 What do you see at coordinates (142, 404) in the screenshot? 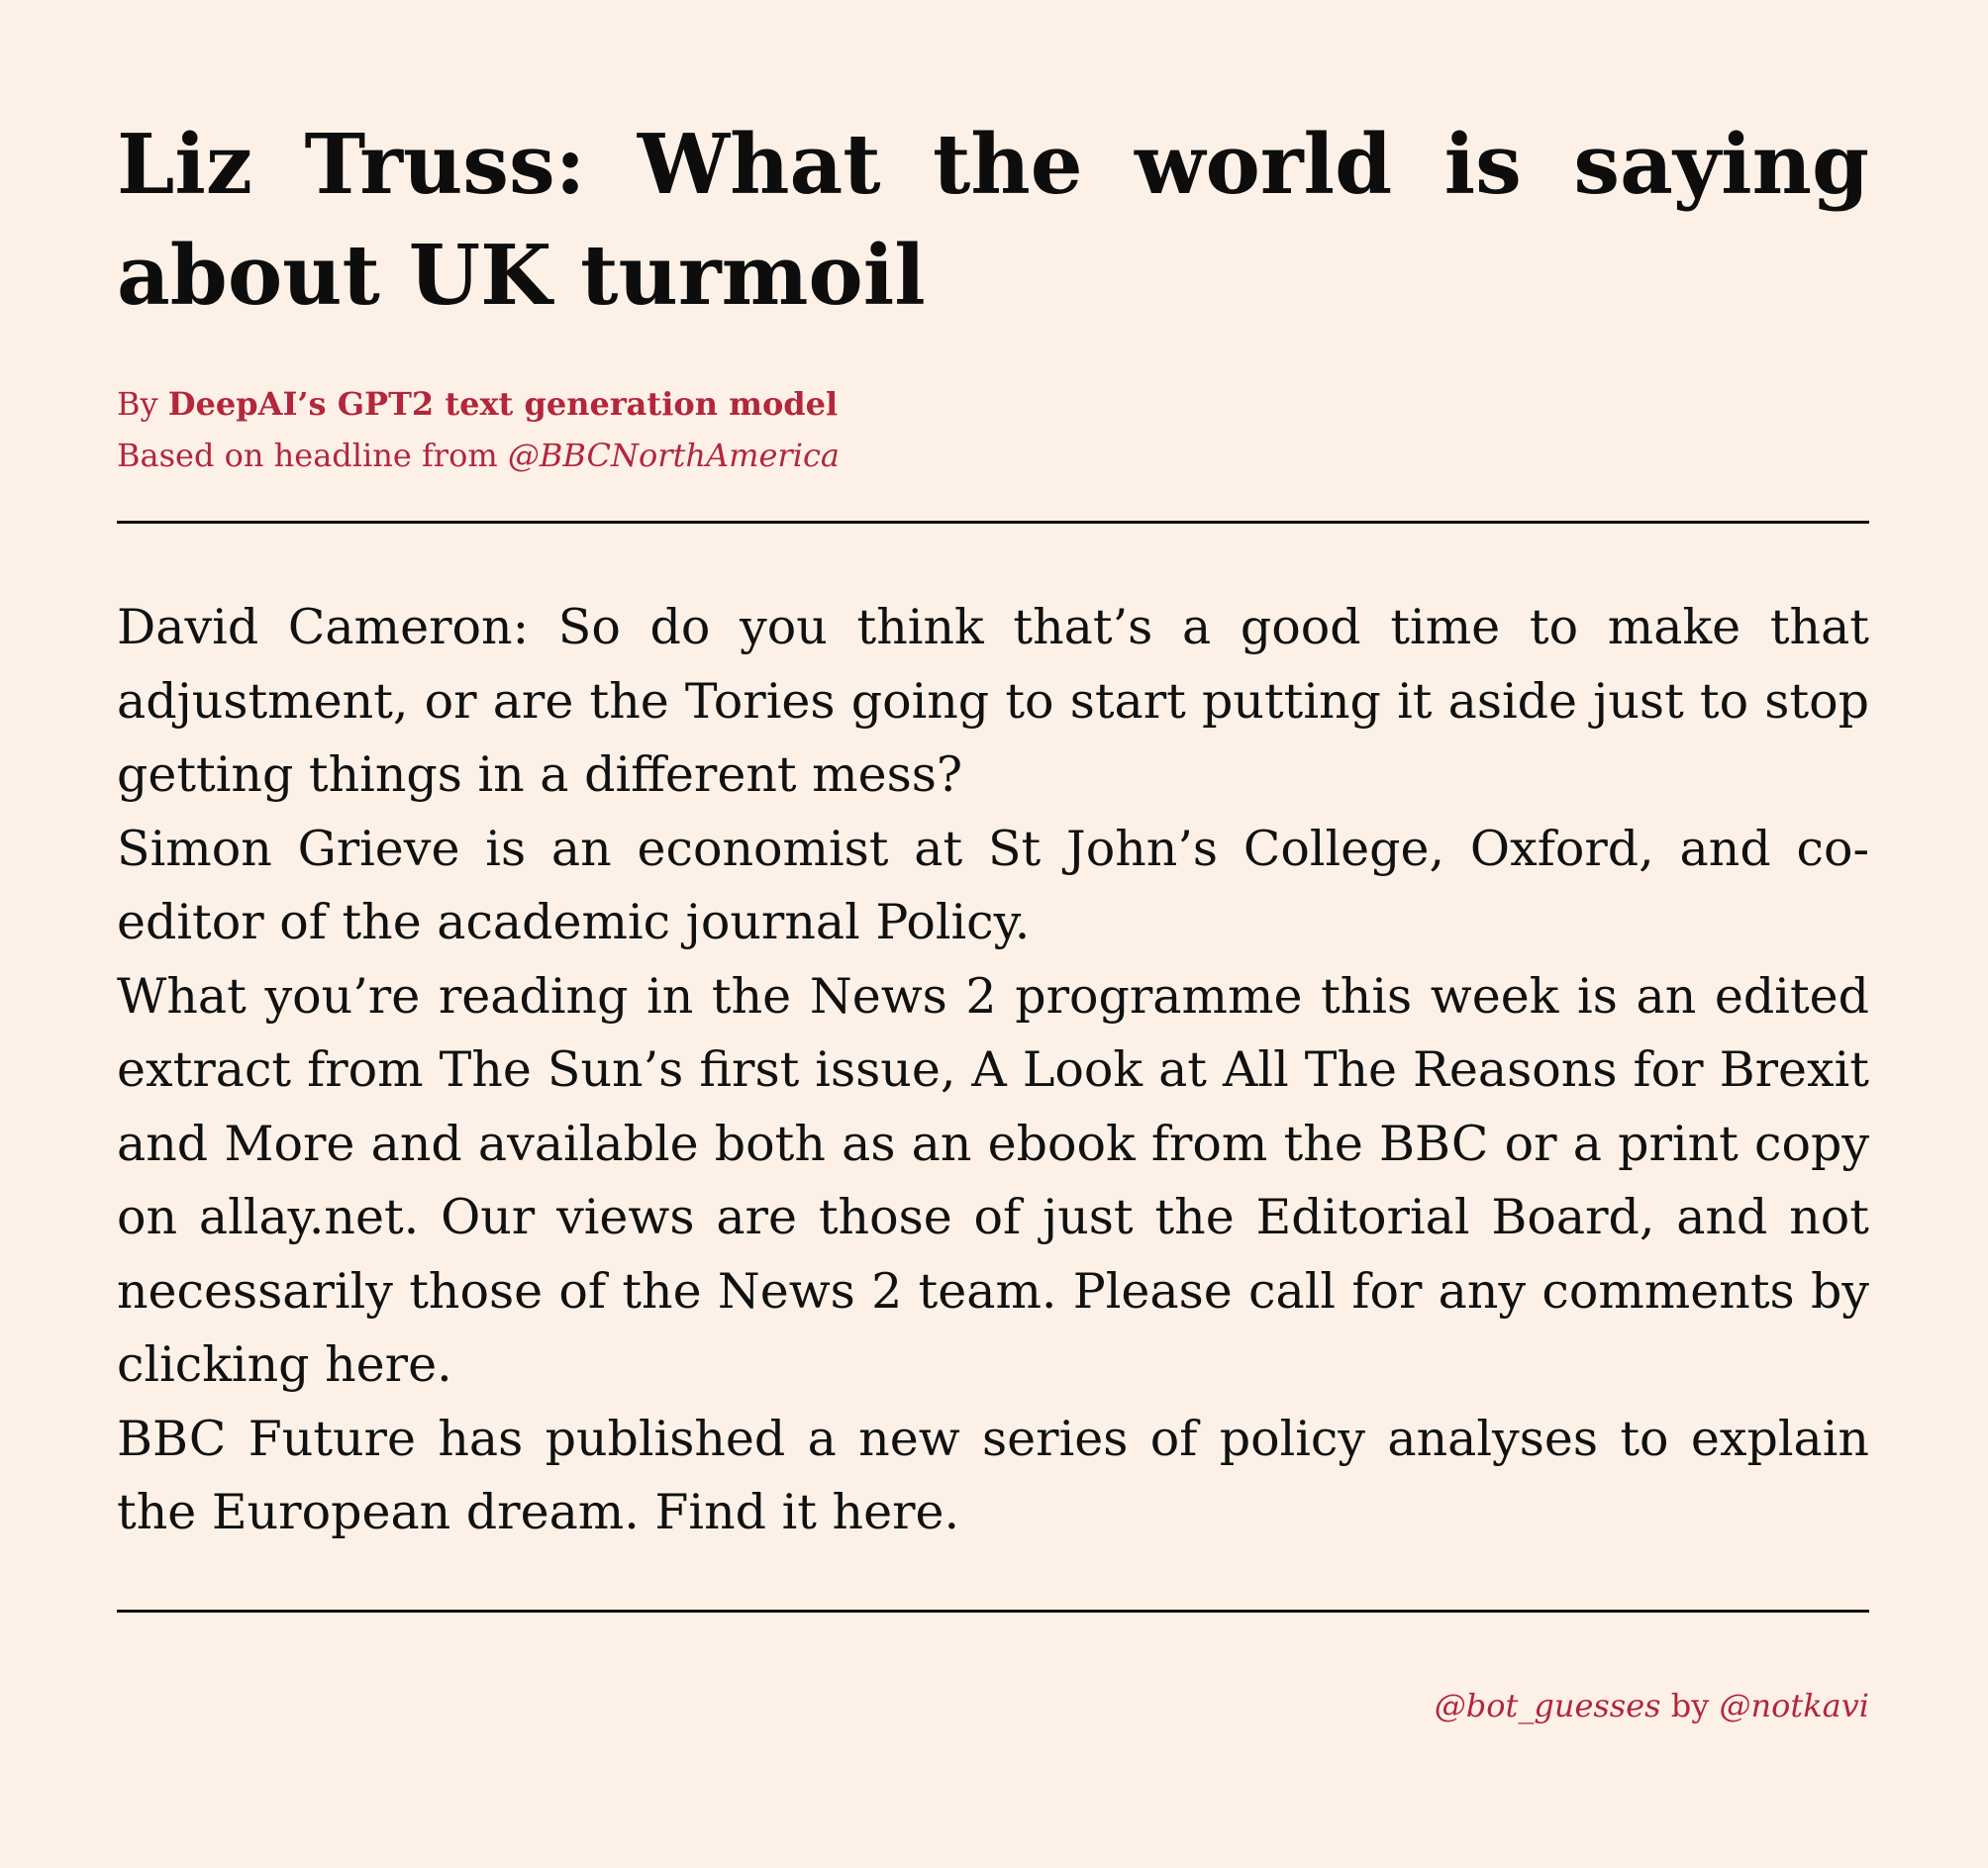
I see `byline-prefix: By` at bounding box center [142, 404].